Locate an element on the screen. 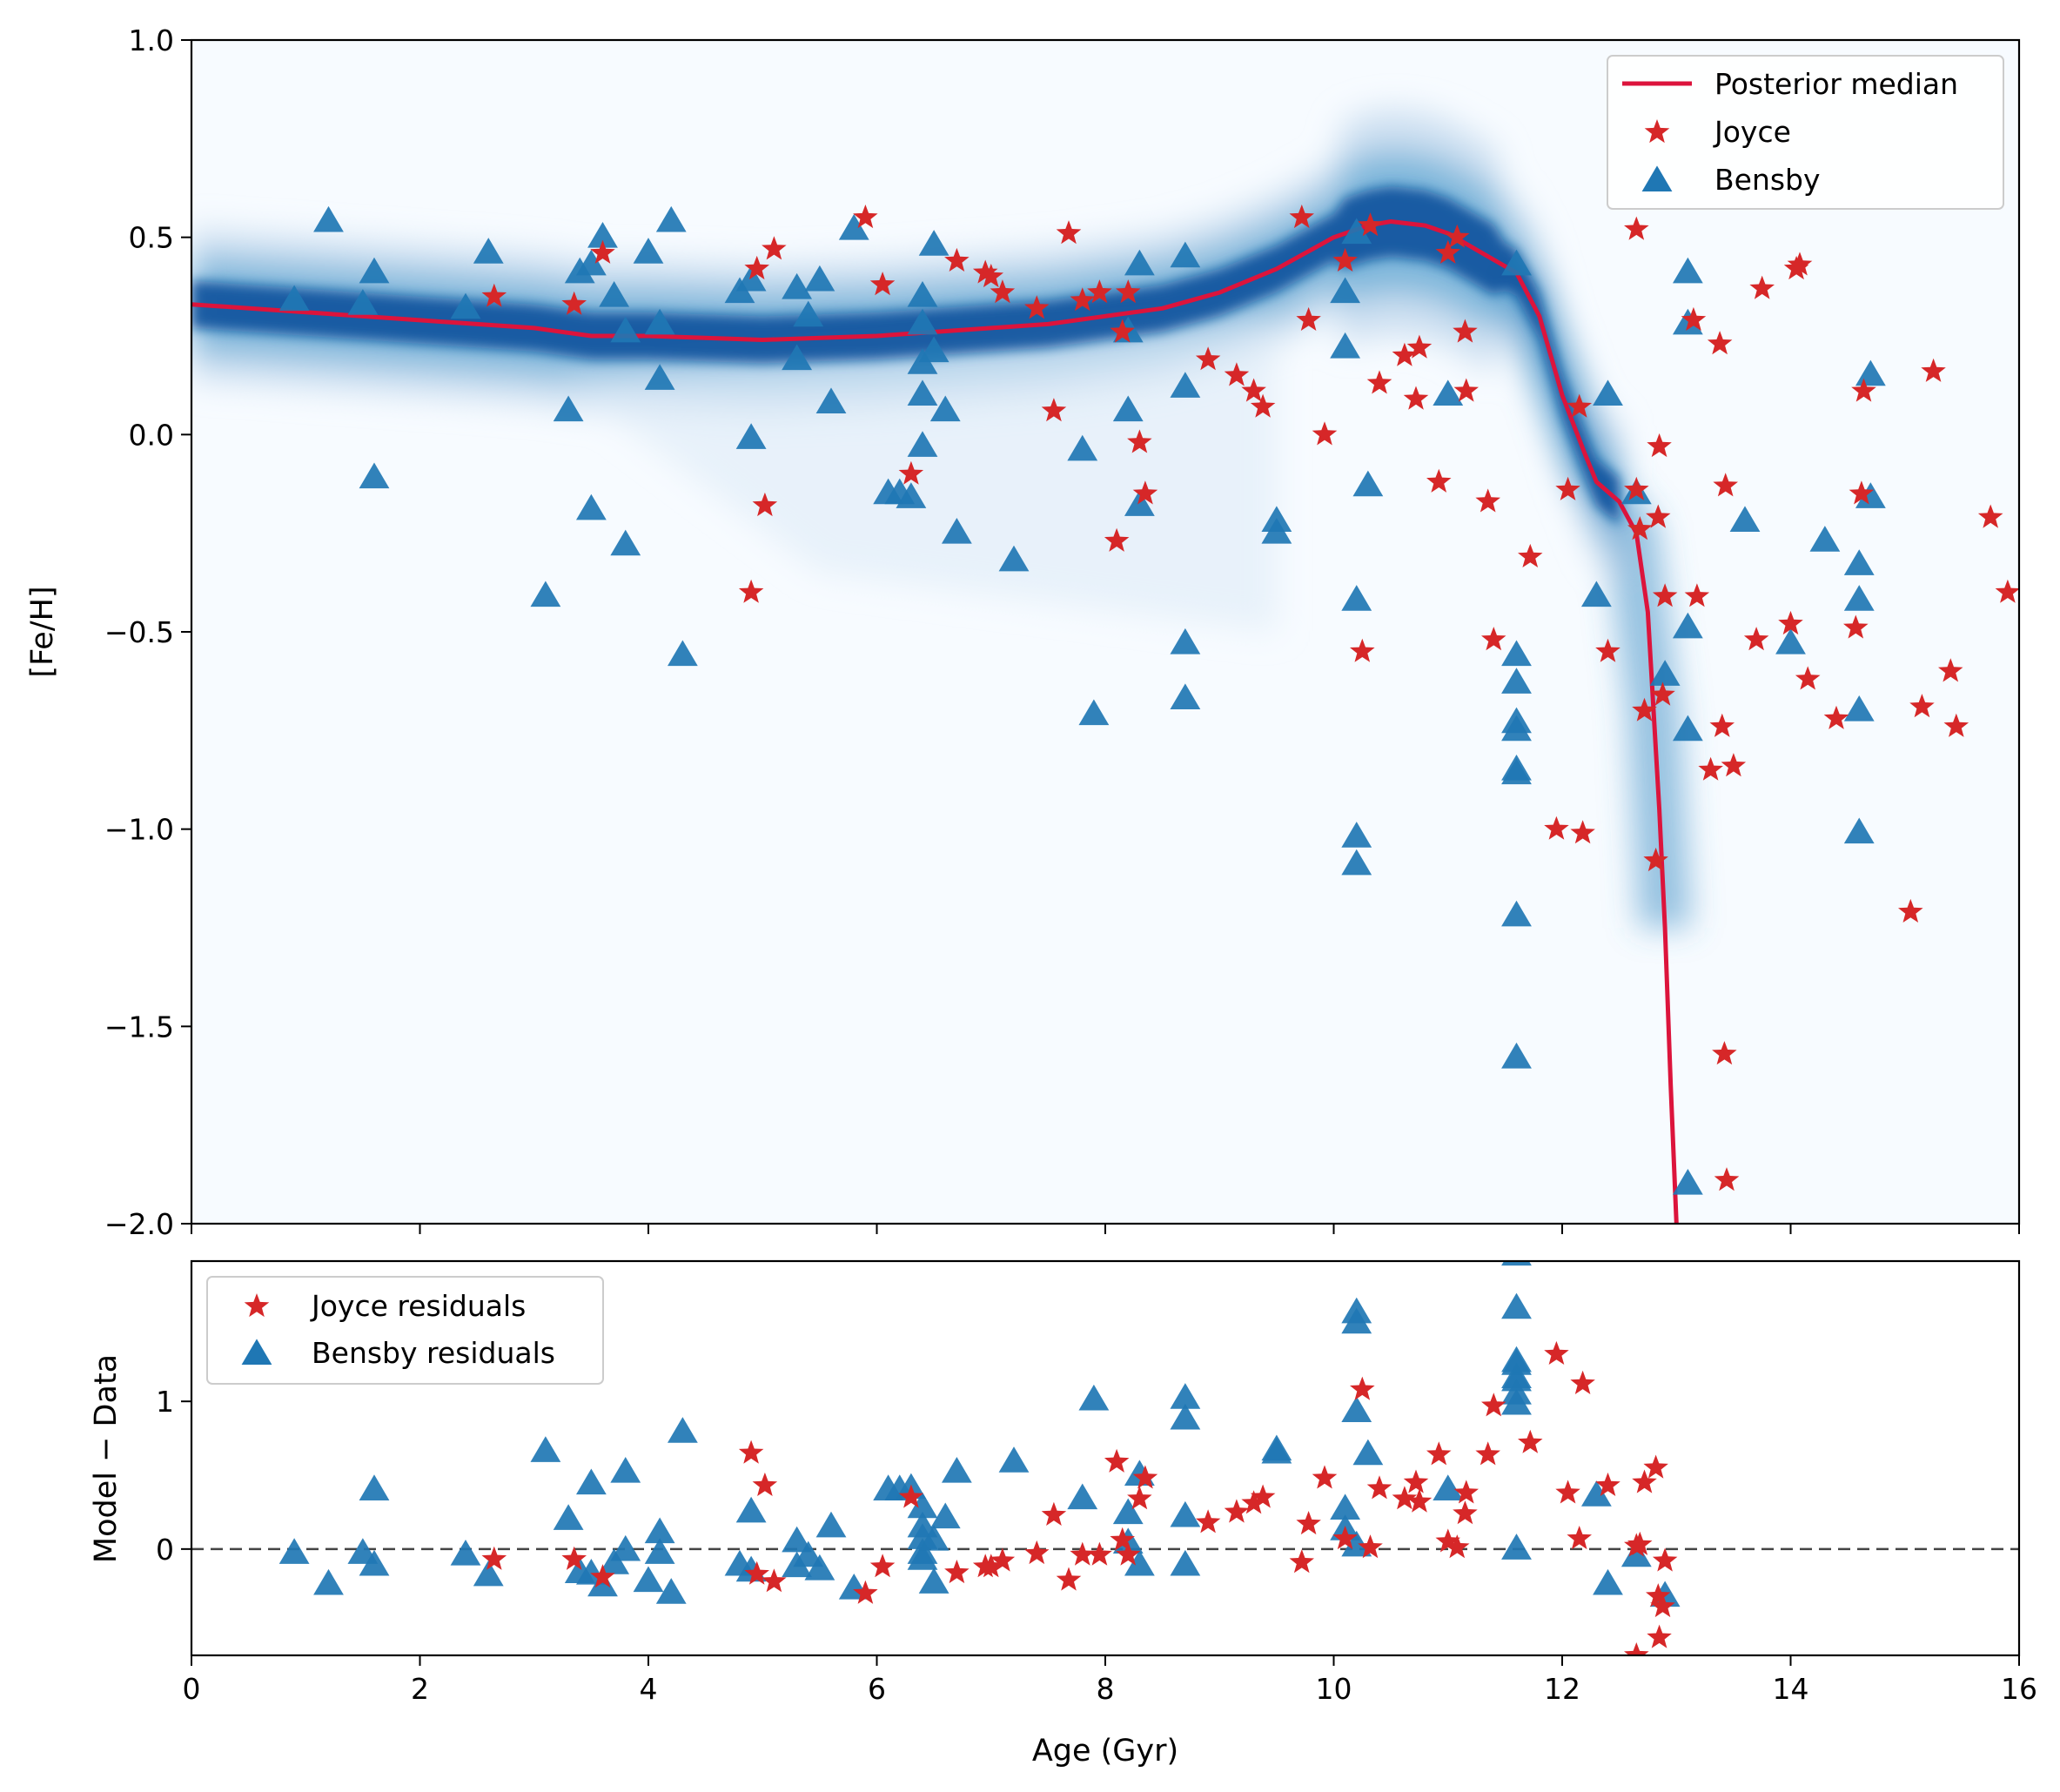 The width and height of the screenshot is (2060, 1792). top-legend-box is located at coordinates (1805, 132).